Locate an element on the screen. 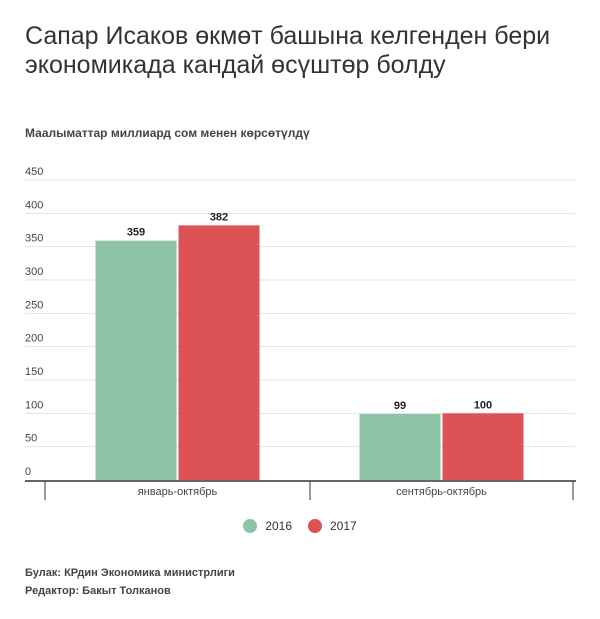  legend-label-2016: 2016 is located at coordinates (278, 526).